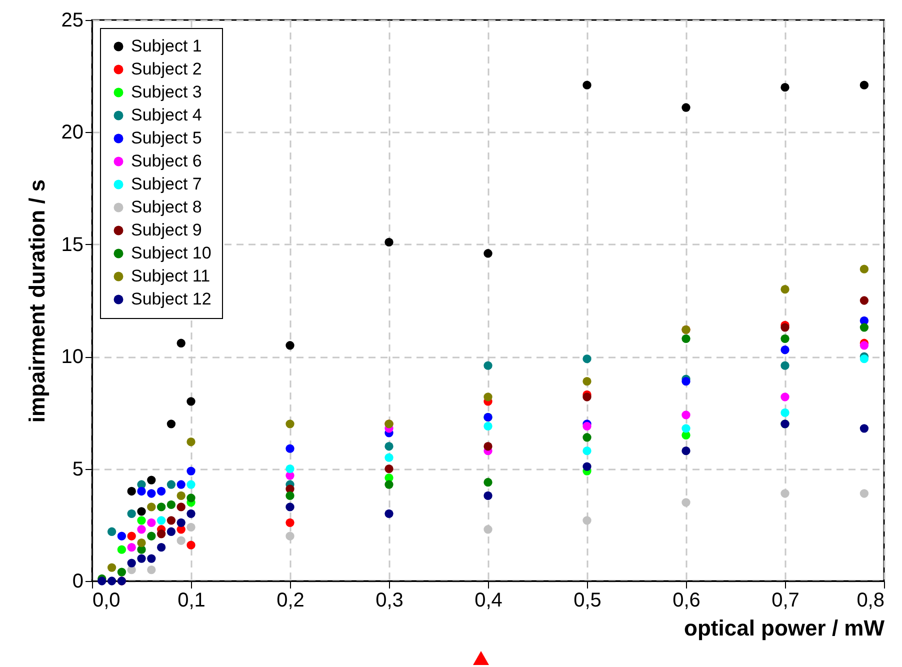  Describe the element at coordinates (78, 581) in the screenshot. I see `y-tick-label: 0` at that location.